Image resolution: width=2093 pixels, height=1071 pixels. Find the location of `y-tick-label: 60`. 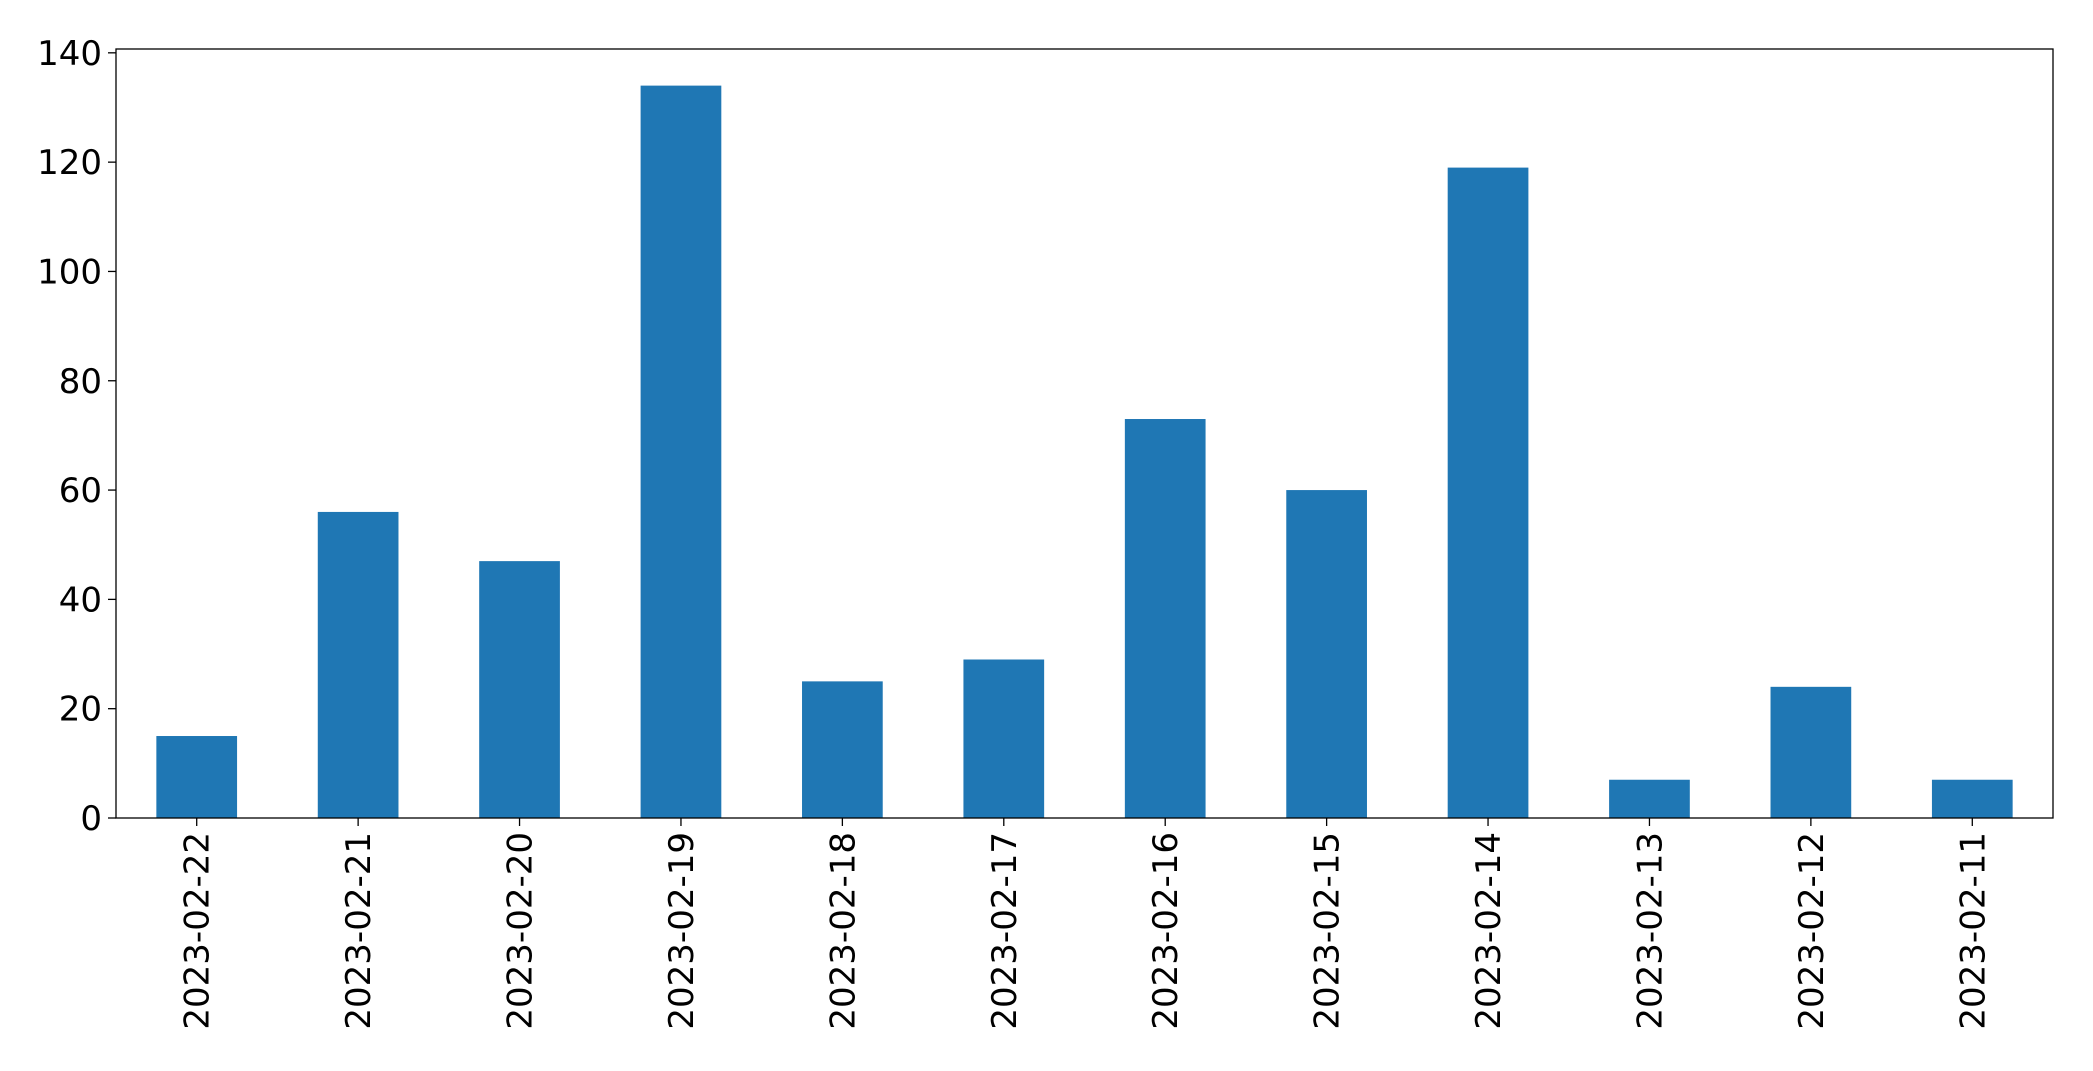

y-tick-label: 60 is located at coordinates (80, 491).